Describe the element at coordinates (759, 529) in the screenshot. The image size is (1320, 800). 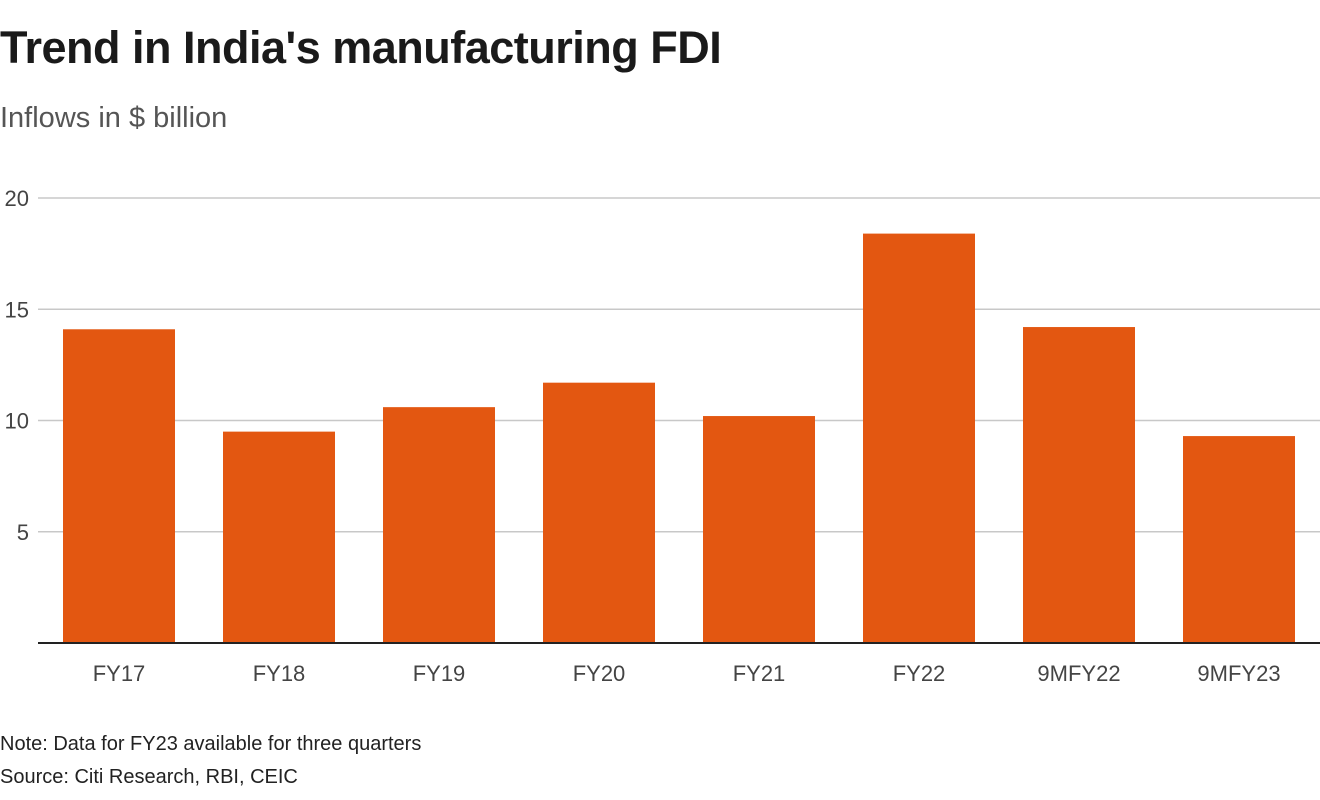
I see `bar-fy21` at that location.